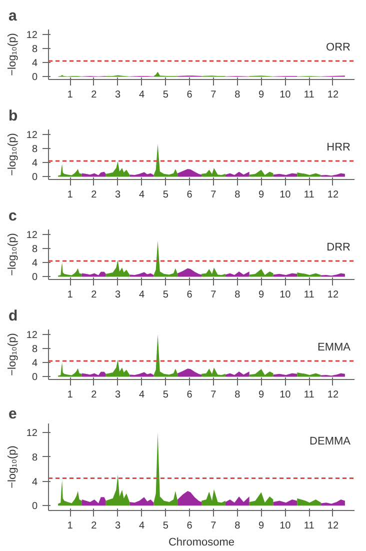  I want to click on annotation: HRR, so click(338, 148).